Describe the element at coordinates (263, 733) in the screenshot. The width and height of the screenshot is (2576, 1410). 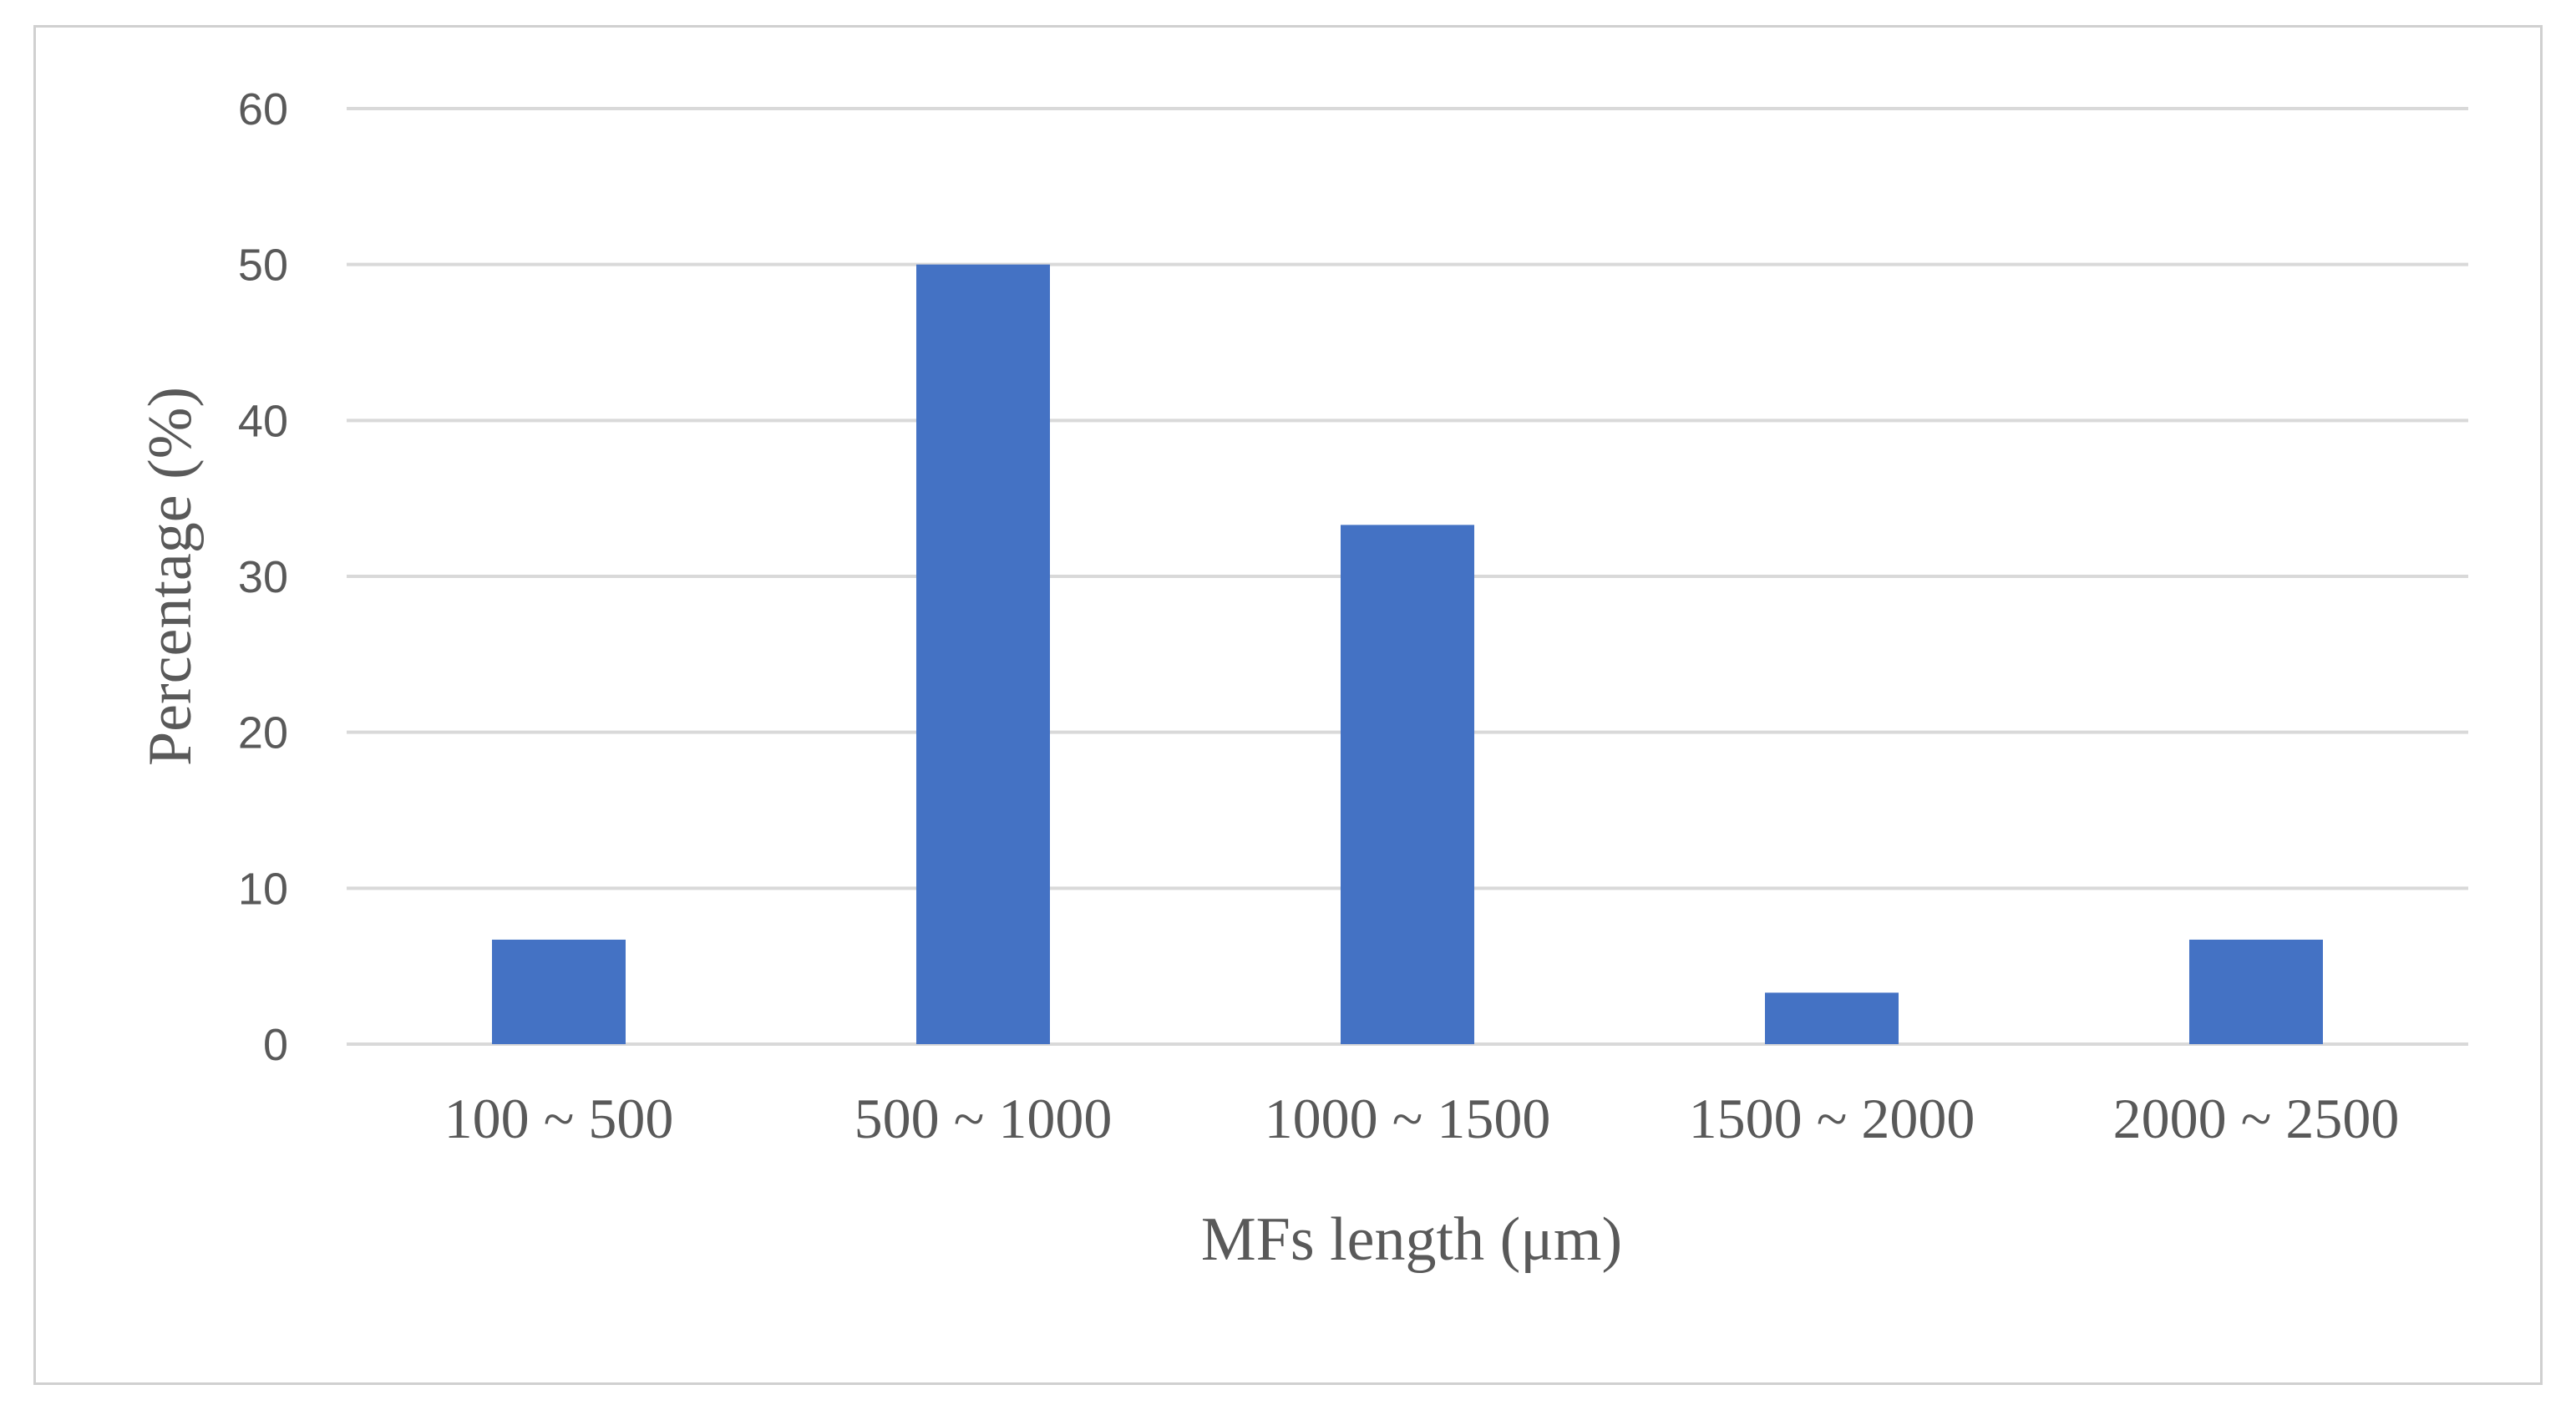
I see `y-tick-label: 20` at that location.